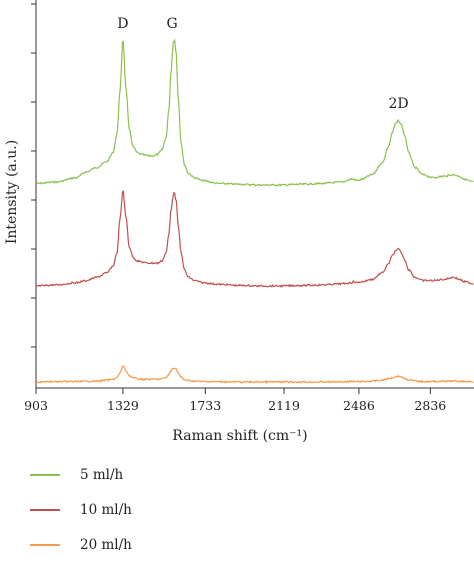 This screenshot has width=474, height=569. Describe the element at coordinates (45, 510) in the screenshot. I see `legend-swatch-10-ml-h` at that location.